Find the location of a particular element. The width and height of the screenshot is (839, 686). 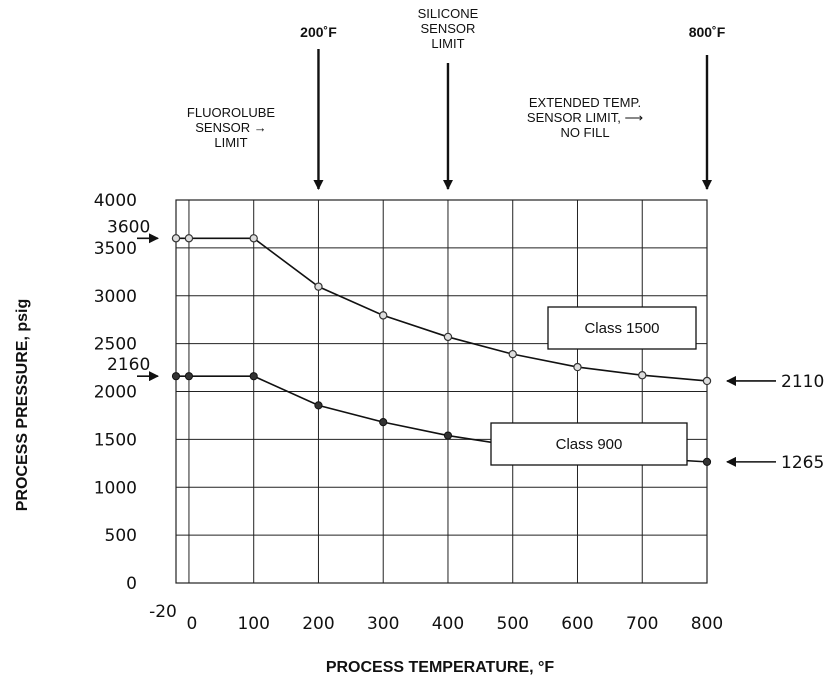

y-tick-label: 1000 is located at coordinates (115, 488).